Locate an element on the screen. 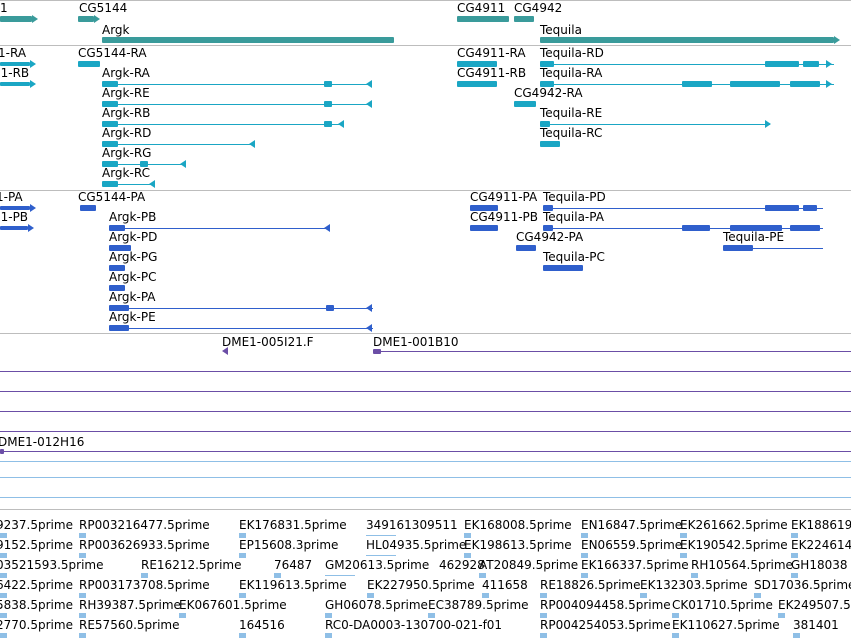  est-label: 6422.5prime is located at coordinates (36, 585).